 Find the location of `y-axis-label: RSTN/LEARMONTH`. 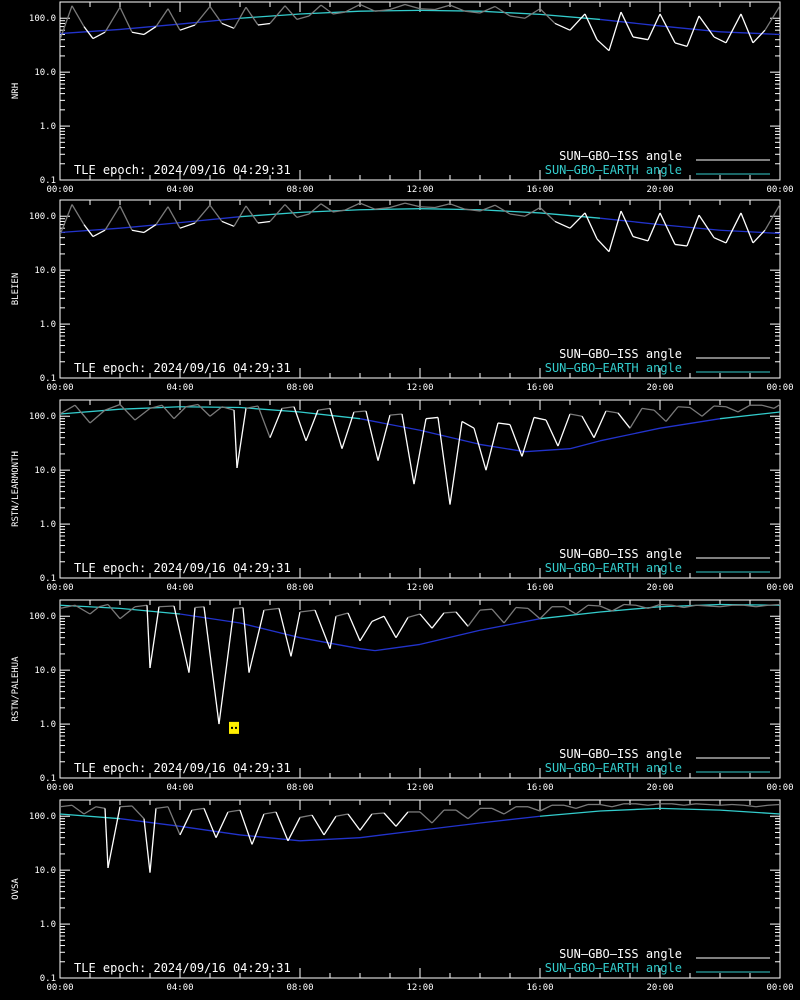

y-axis-label: RSTN/LEARMONTH is located at coordinates (16, 489).